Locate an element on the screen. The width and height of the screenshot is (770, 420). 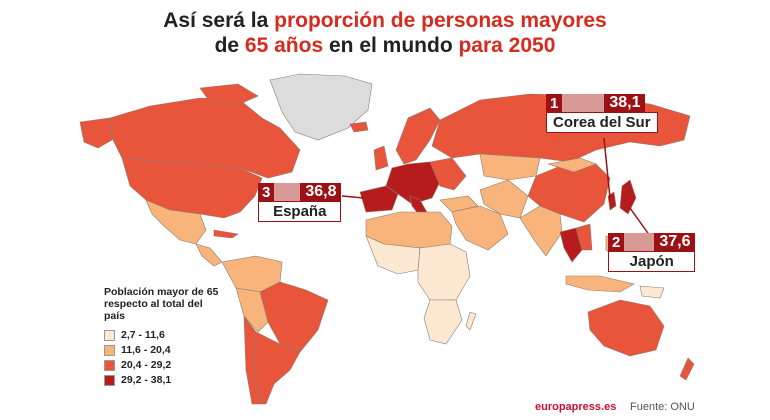
leader-line-spain is located at coordinates (353, 197).